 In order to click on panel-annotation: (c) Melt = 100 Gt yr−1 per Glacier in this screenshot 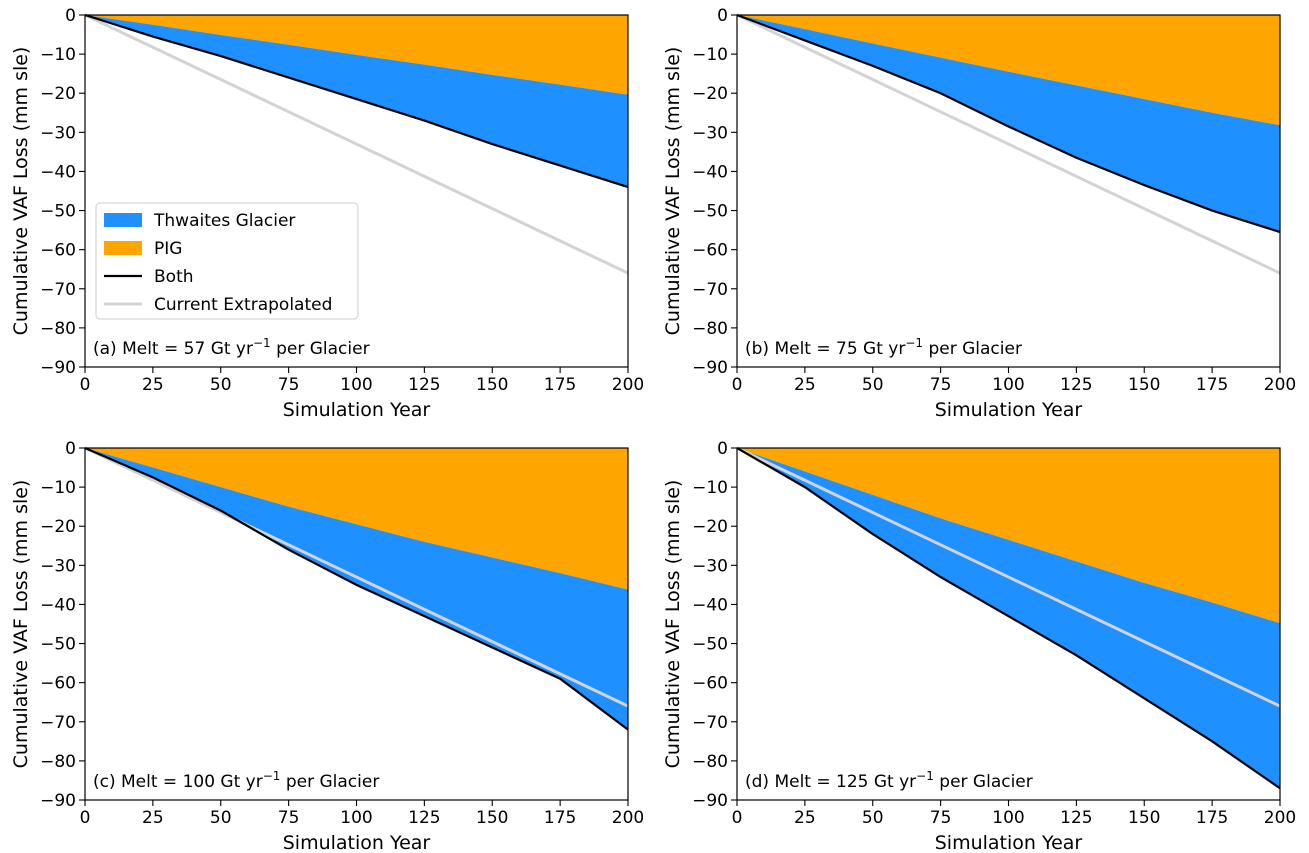, I will do `click(236, 780)`.